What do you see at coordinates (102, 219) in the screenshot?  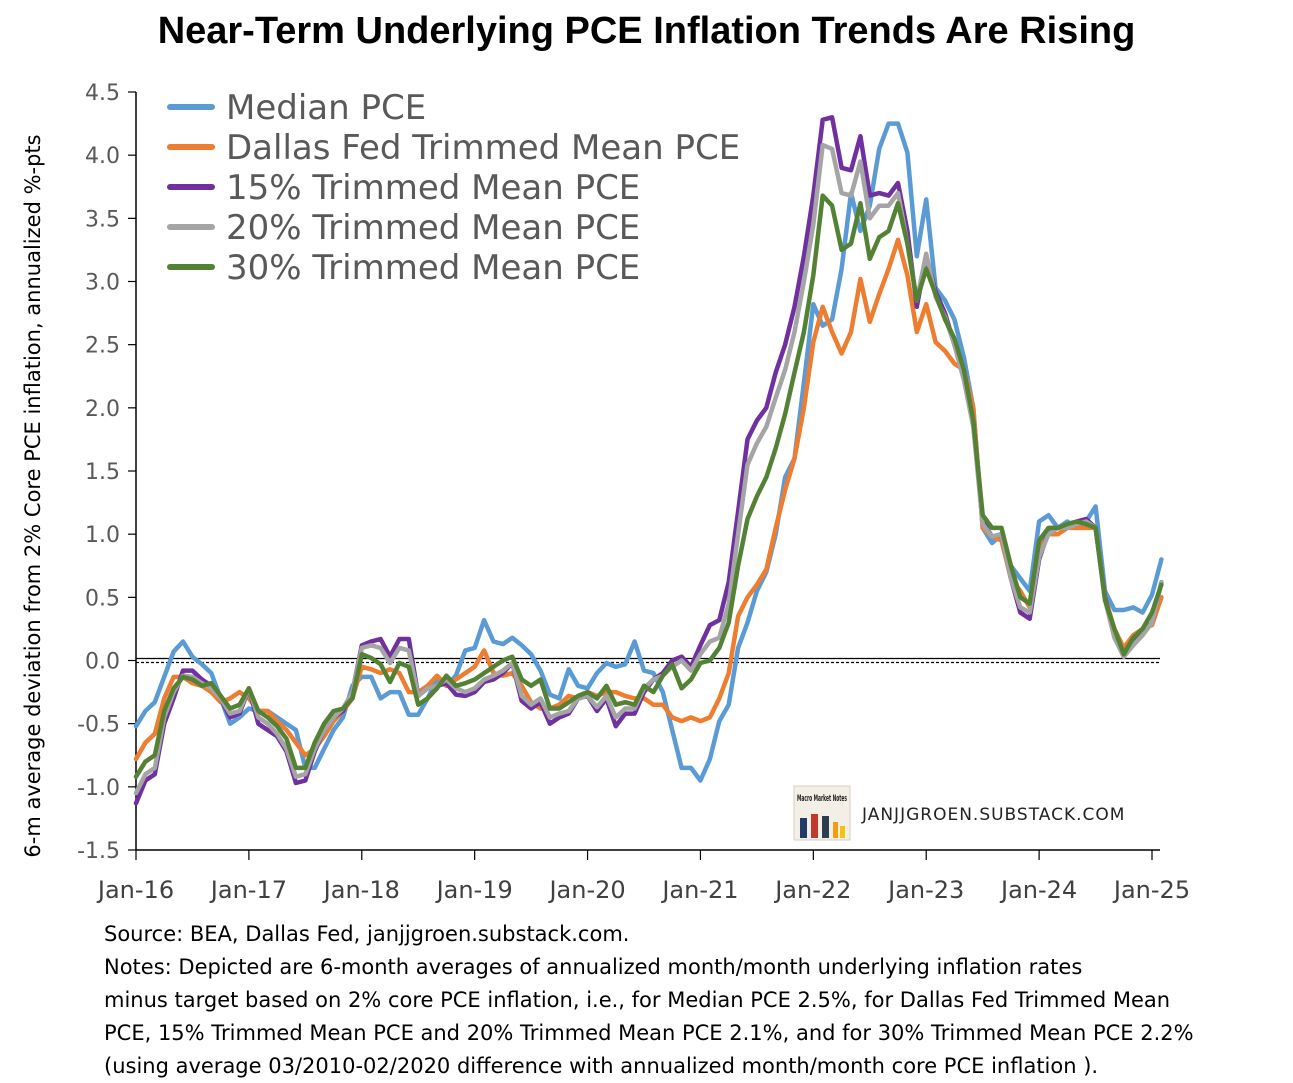 I see `y-tick-label: 3.5` at bounding box center [102, 219].